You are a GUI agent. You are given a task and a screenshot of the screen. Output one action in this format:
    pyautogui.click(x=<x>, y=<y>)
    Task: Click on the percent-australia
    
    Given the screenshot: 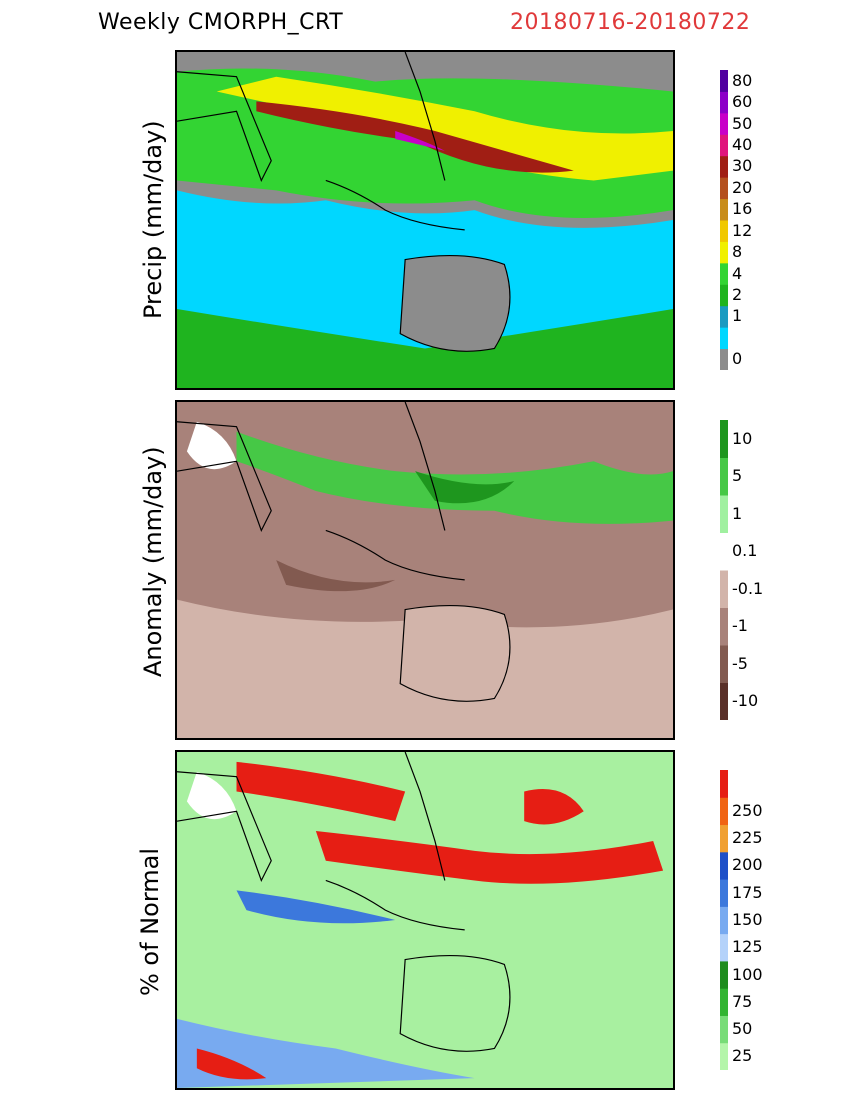 What is the action you would take?
    pyautogui.click(x=455, y=1003)
    